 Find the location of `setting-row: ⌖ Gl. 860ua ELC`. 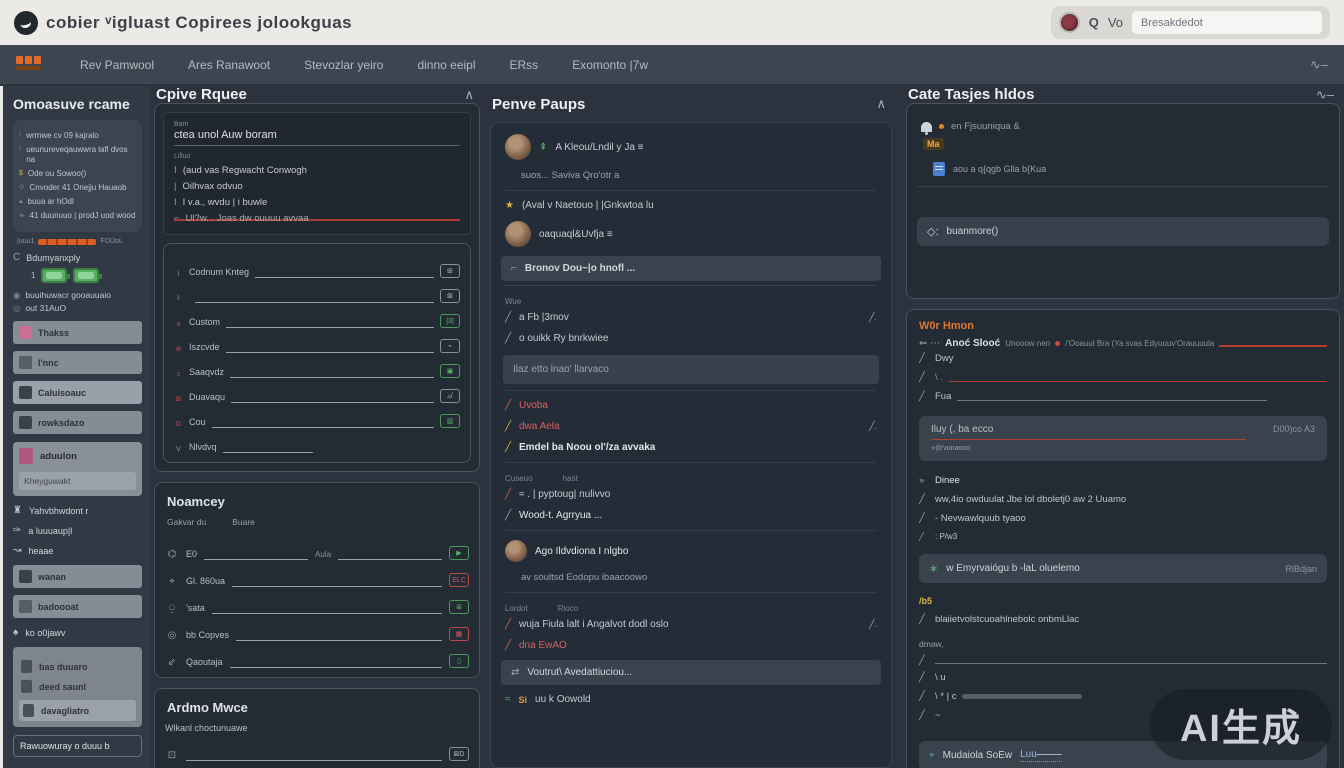

setting-row: ⌖ Gl. 860ua ELC is located at coordinates (317, 573).